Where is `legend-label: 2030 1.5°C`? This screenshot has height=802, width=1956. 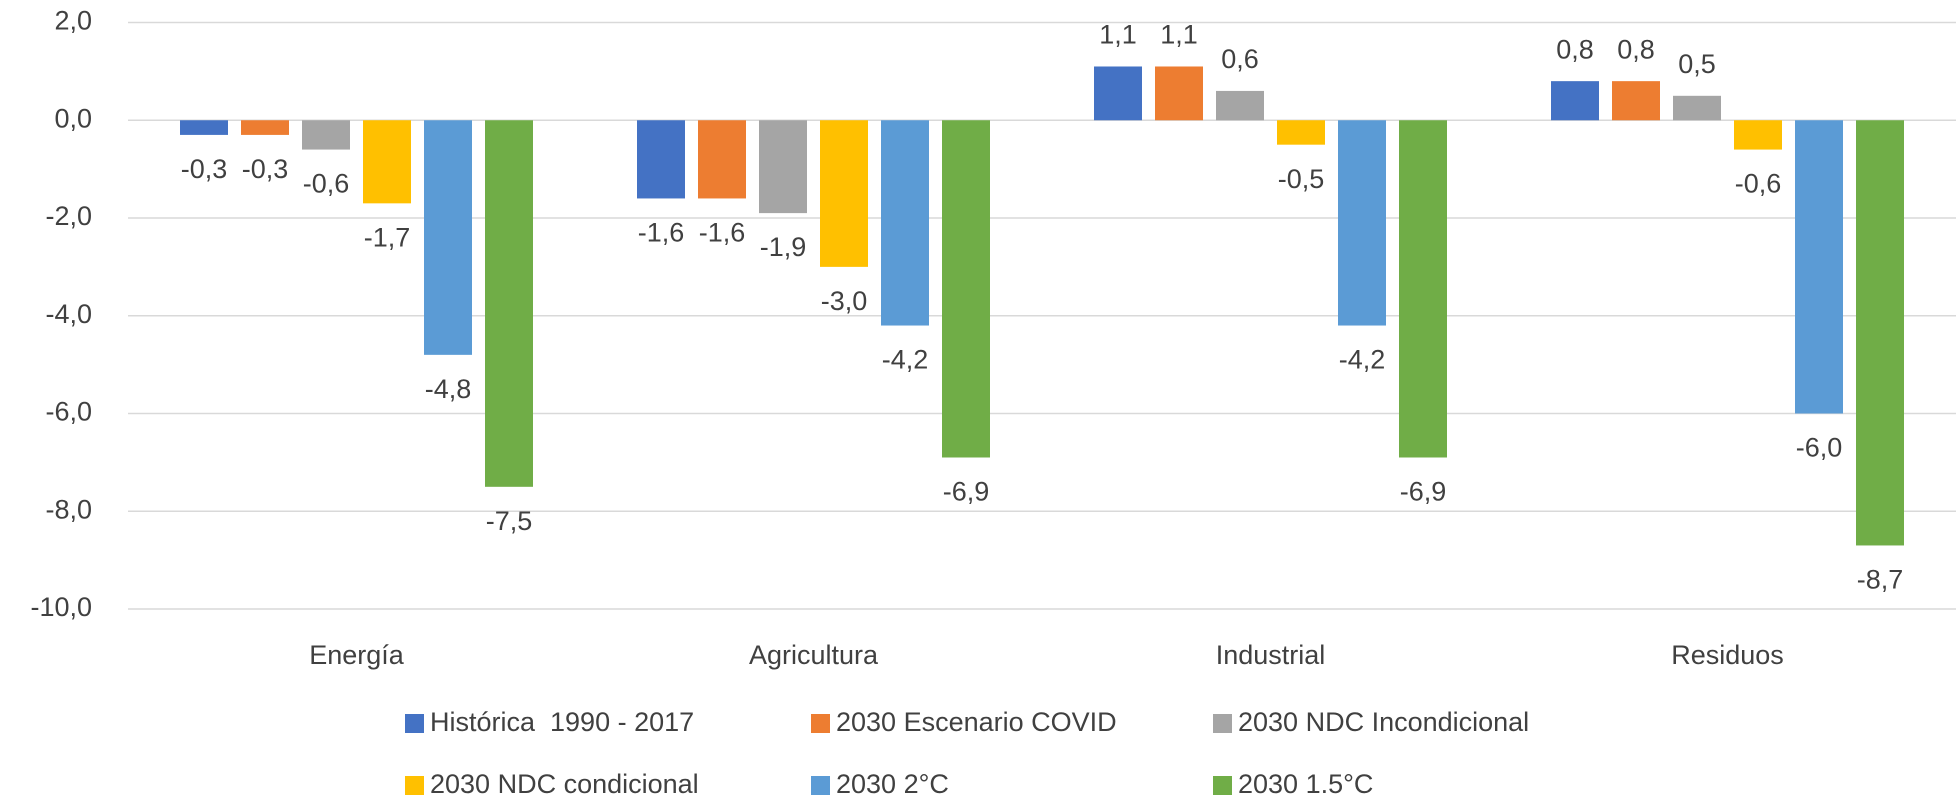 legend-label: 2030 1.5°C is located at coordinates (1305, 784).